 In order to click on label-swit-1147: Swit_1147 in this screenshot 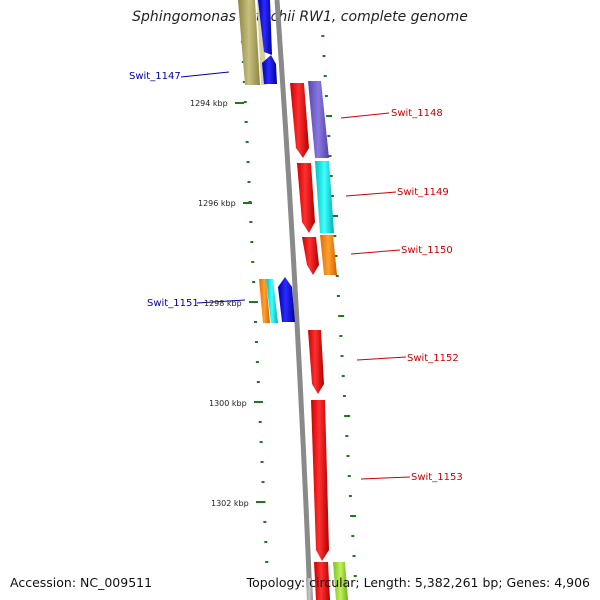, I will do `click(155, 76)`.